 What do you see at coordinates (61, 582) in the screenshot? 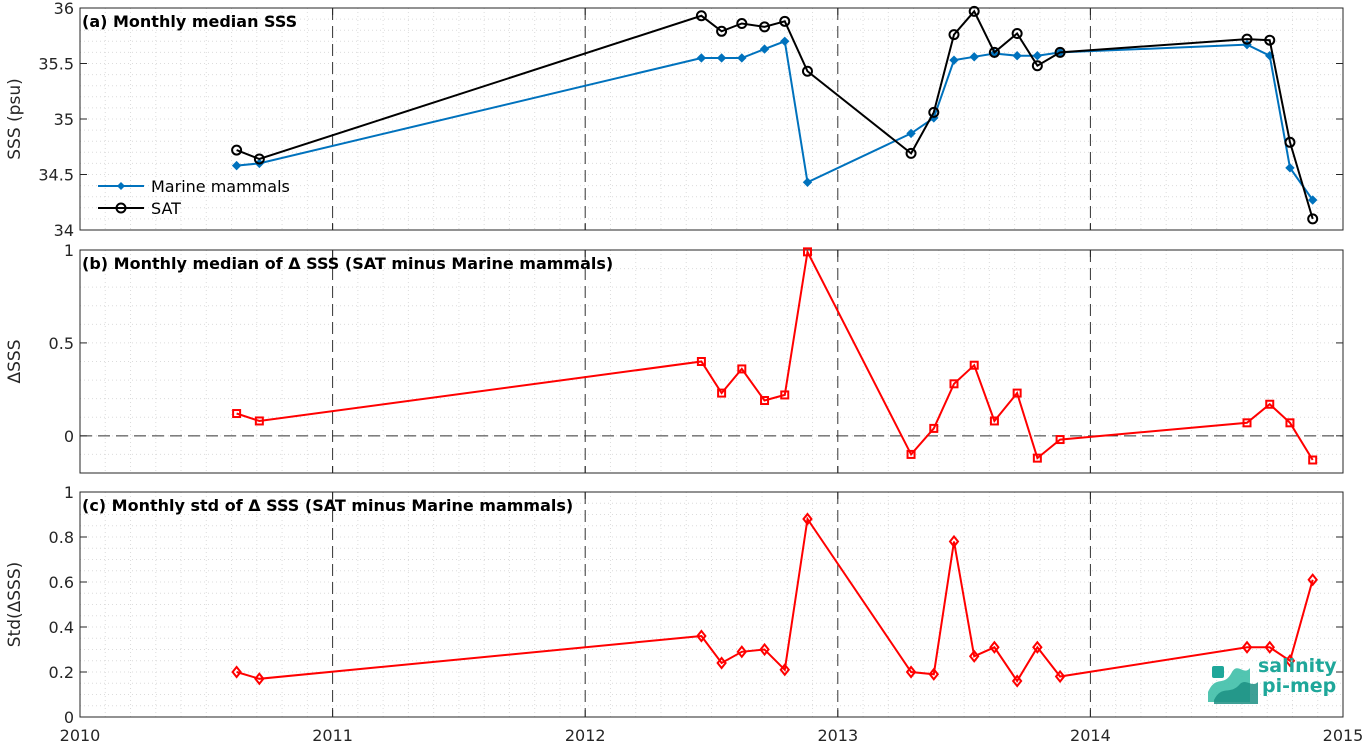
I see `y-tick-label: 0.6` at bounding box center [61, 582].